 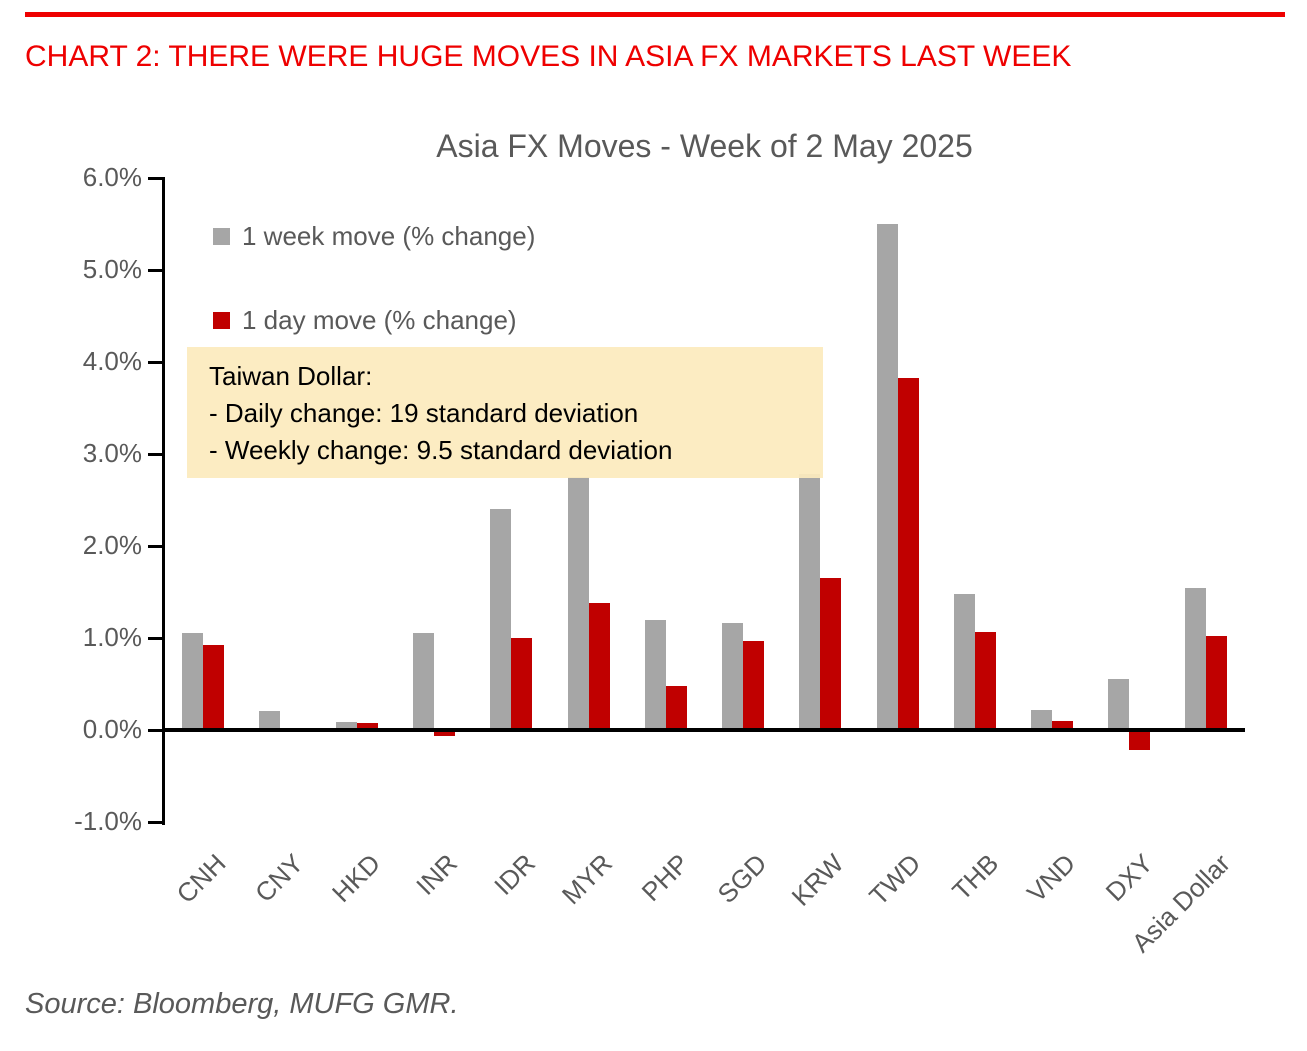 What do you see at coordinates (156, 270) in the screenshot?
I see `y-tick-5.0` at bounding box center [156, 270].